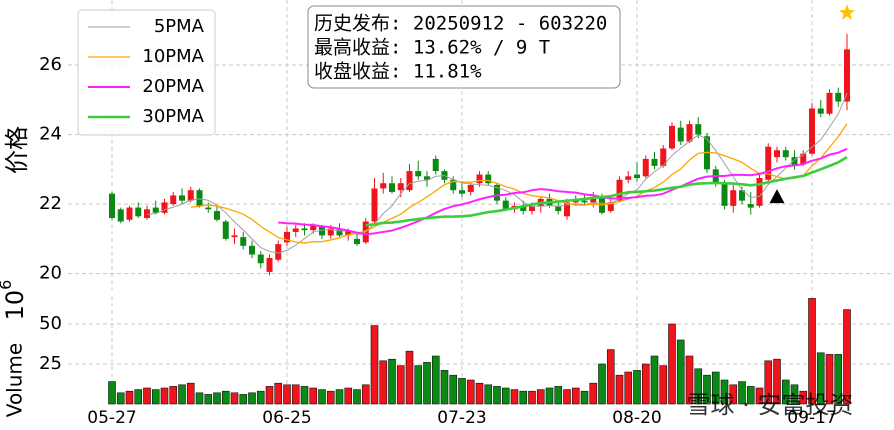 This screenshot has height=430, width=894. What do you see at coordinates (460, 24) in the screenshot?
I see `annotation-line: 历史发布: 20250912 - 603220` at bounding box center [460, 24].